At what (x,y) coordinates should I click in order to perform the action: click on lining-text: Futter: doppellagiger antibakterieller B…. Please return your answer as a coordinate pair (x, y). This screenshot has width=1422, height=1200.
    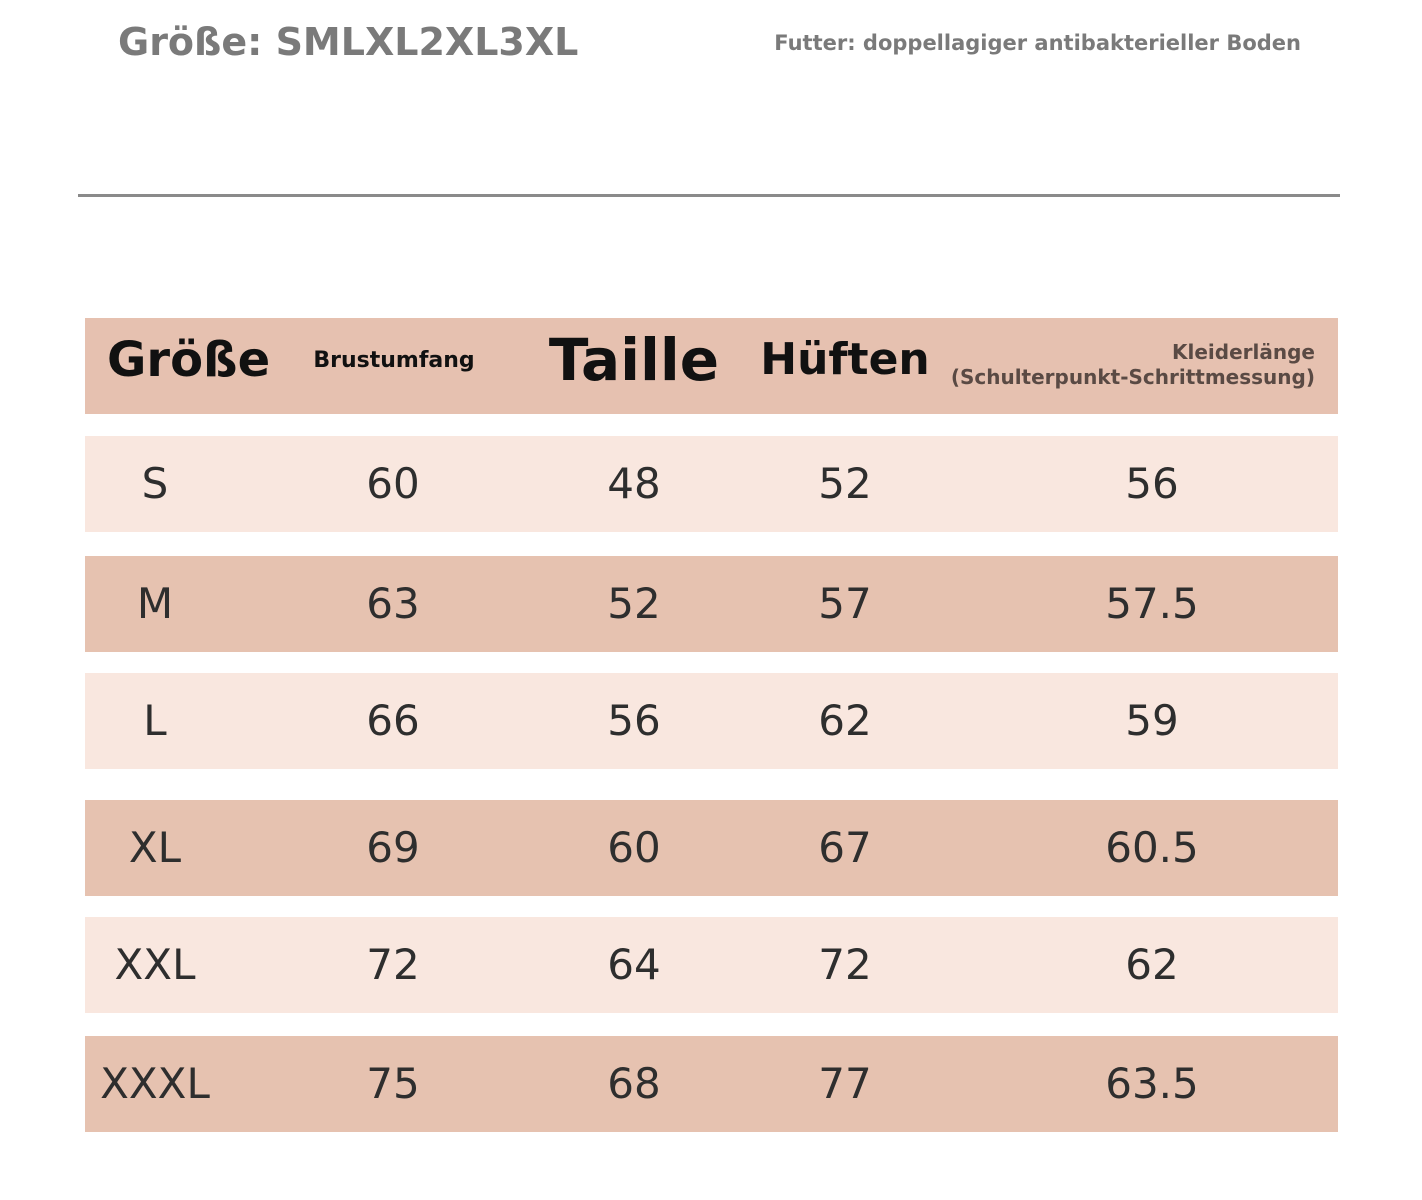
    Looking at the image, I should click on (1037, 43).